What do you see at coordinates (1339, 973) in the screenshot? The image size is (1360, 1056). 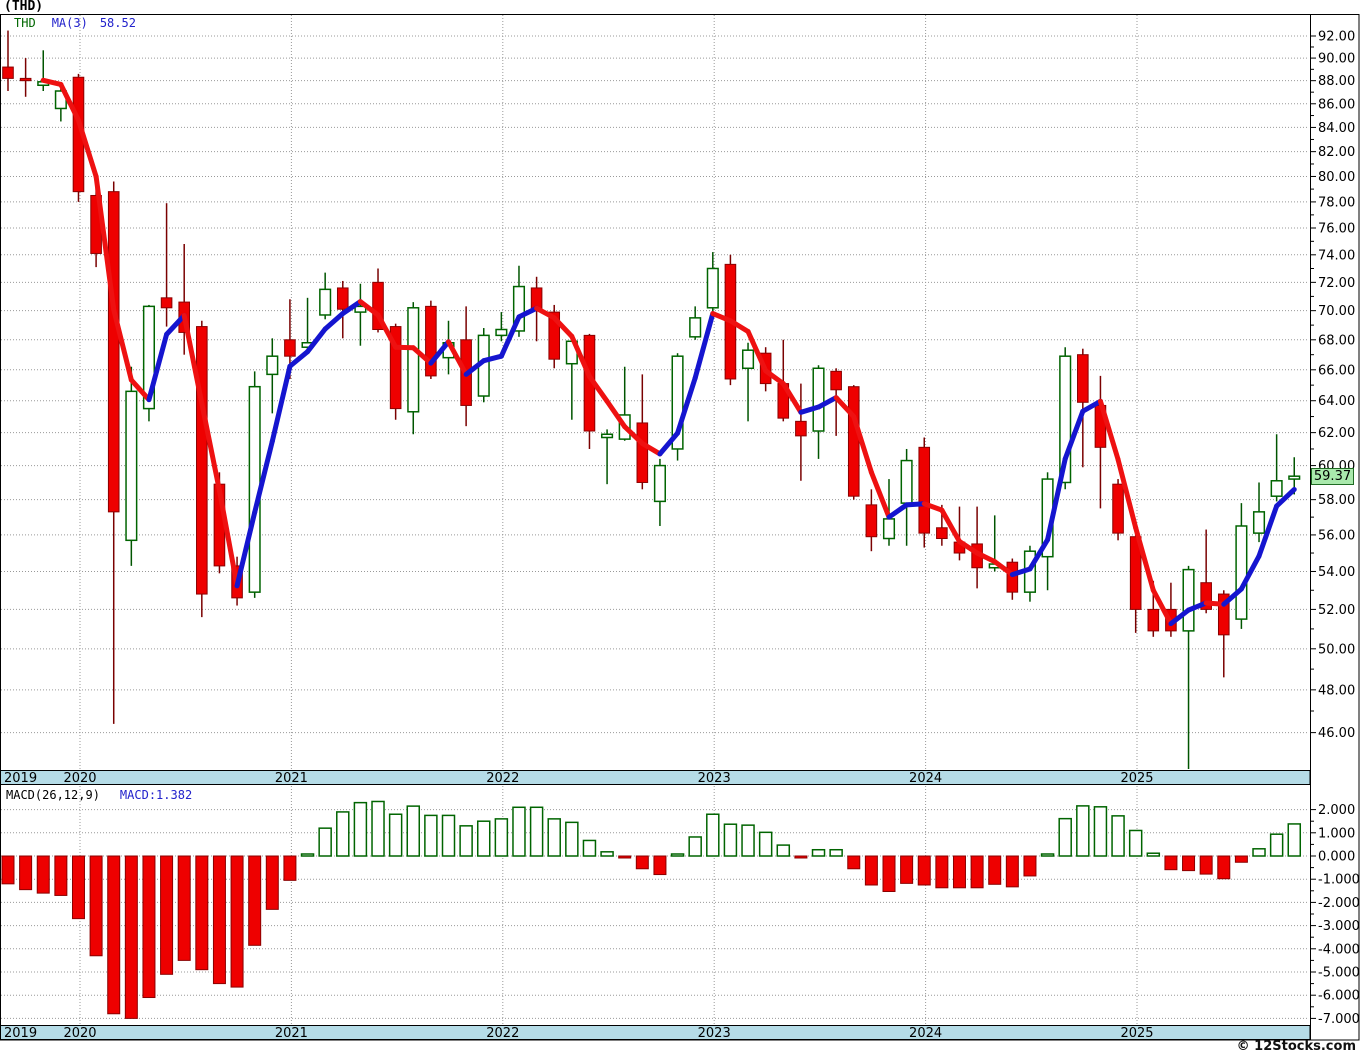 I see `macd-tick-label: -5.000` at bounding box center [1339, 973].